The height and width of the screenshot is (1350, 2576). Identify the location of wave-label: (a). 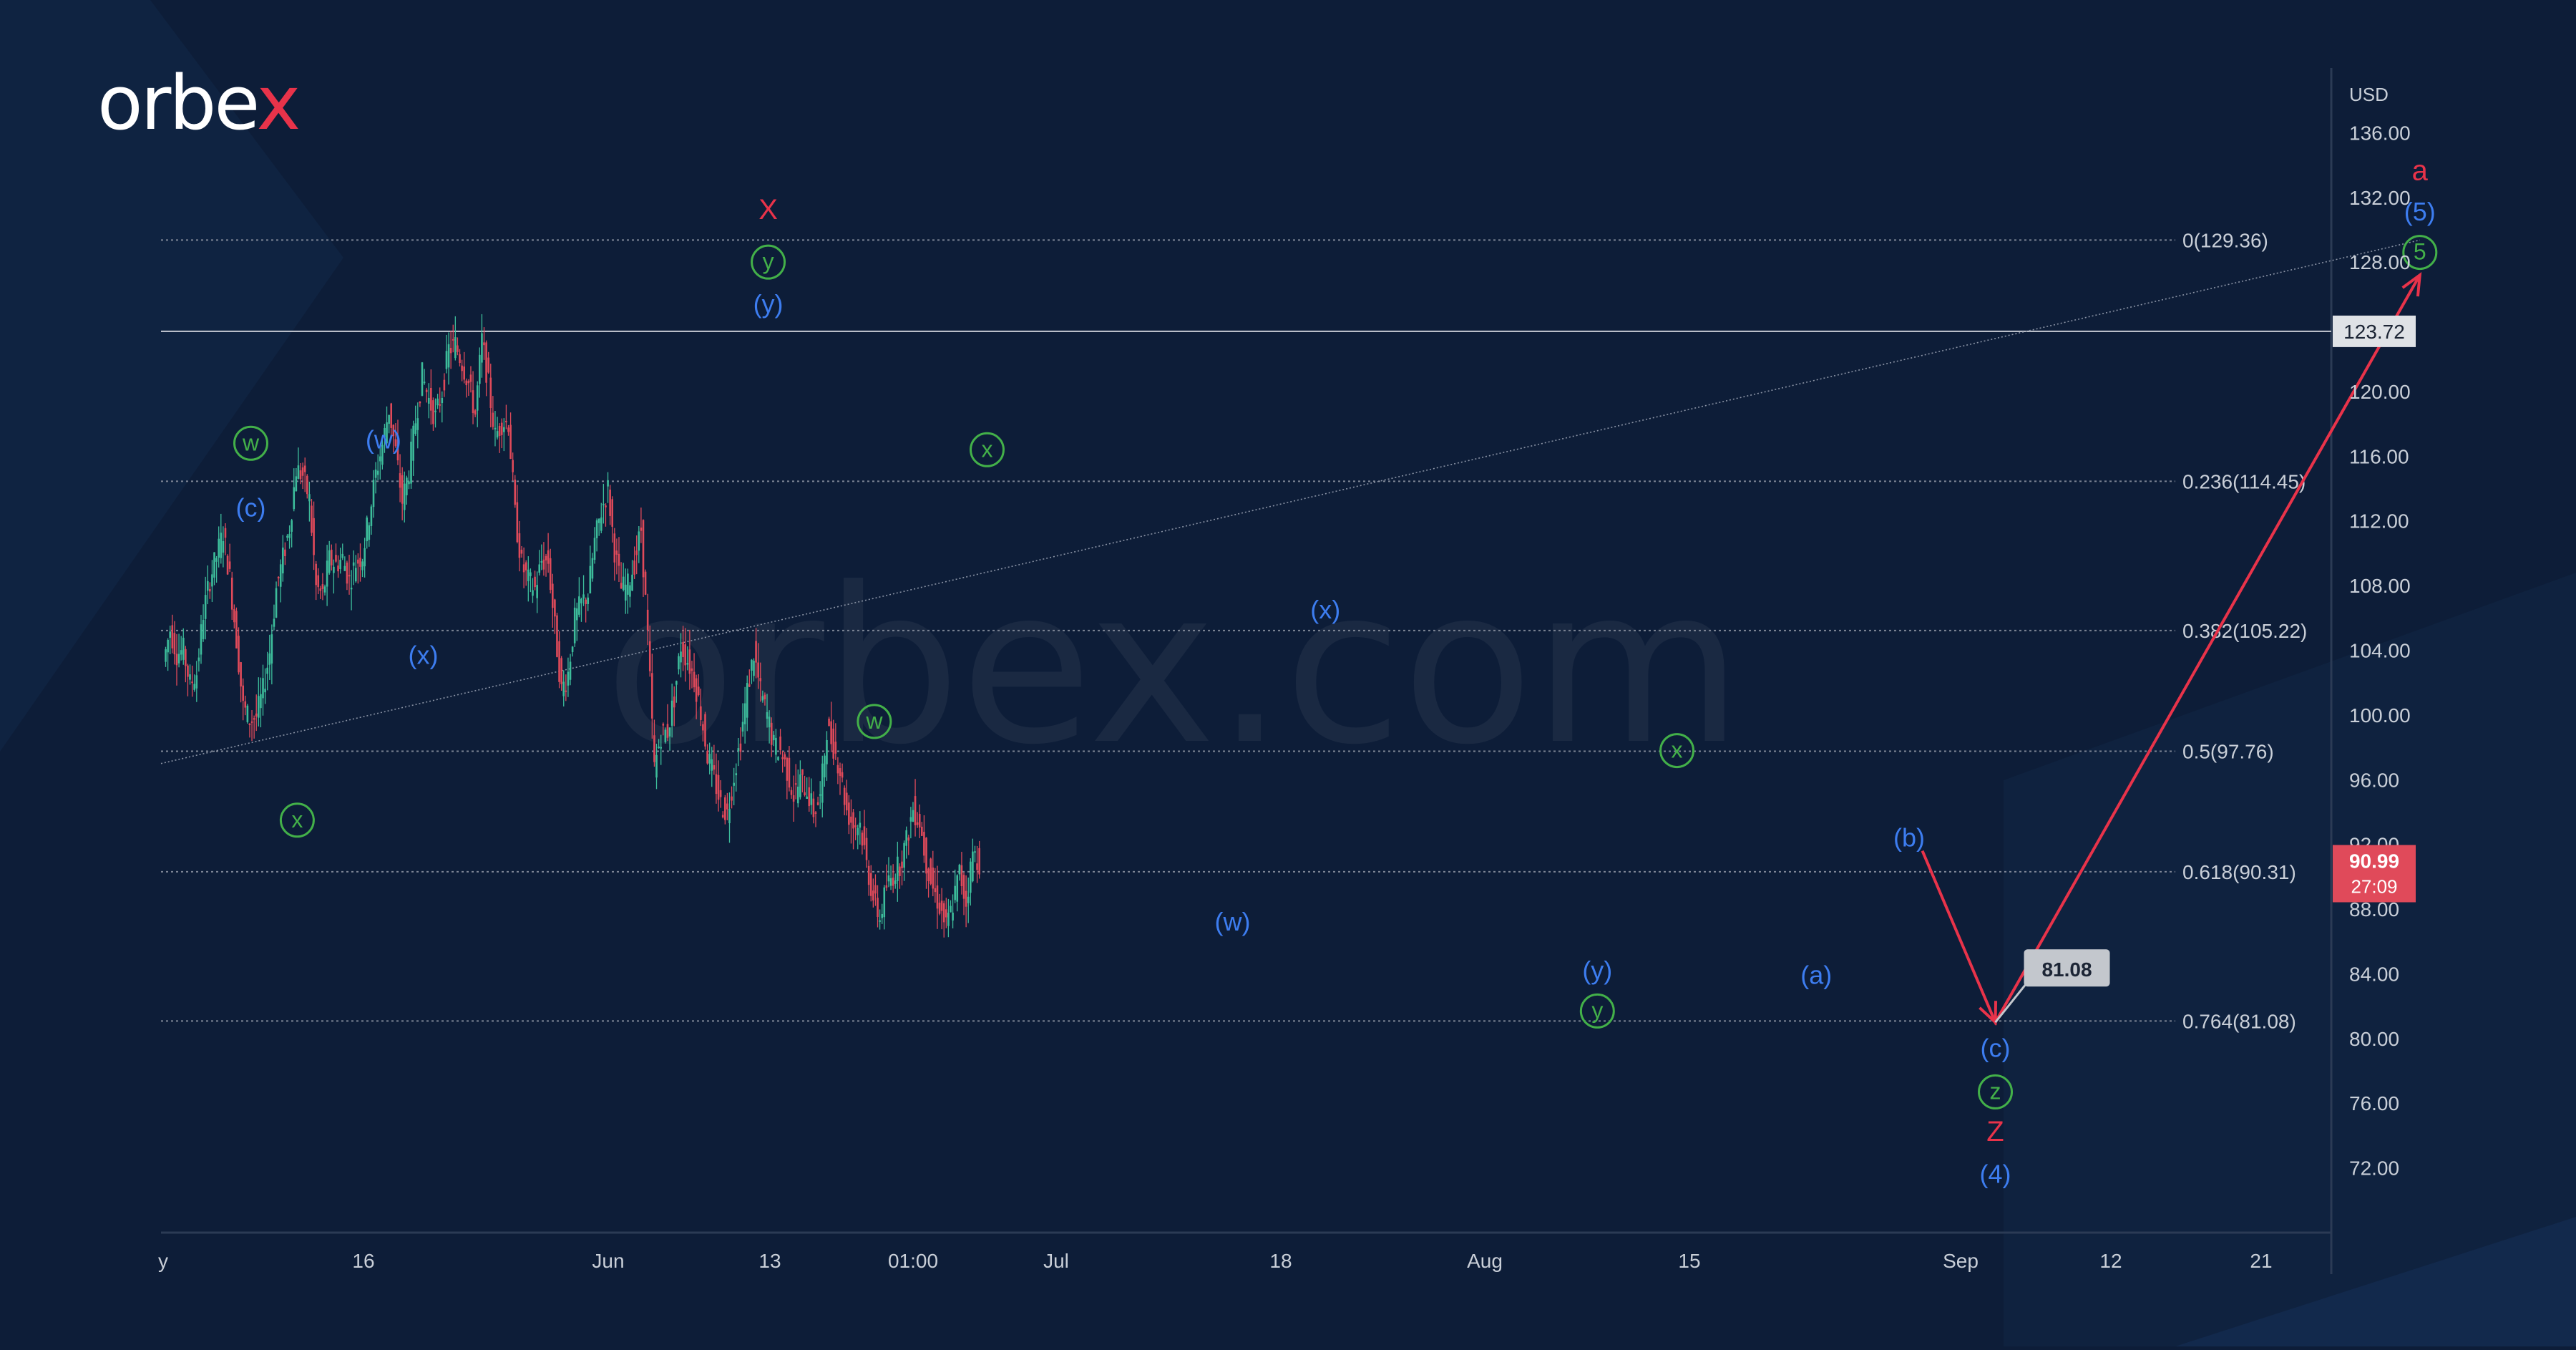
(1816, 975).